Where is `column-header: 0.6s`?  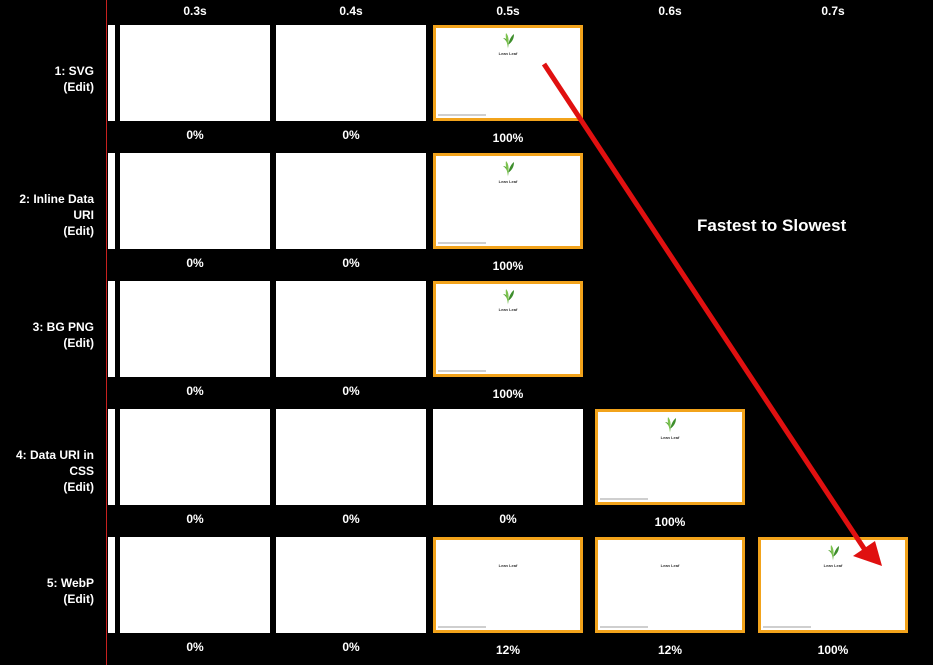 column-header: 0.6s is located at coordinates (670, 11).